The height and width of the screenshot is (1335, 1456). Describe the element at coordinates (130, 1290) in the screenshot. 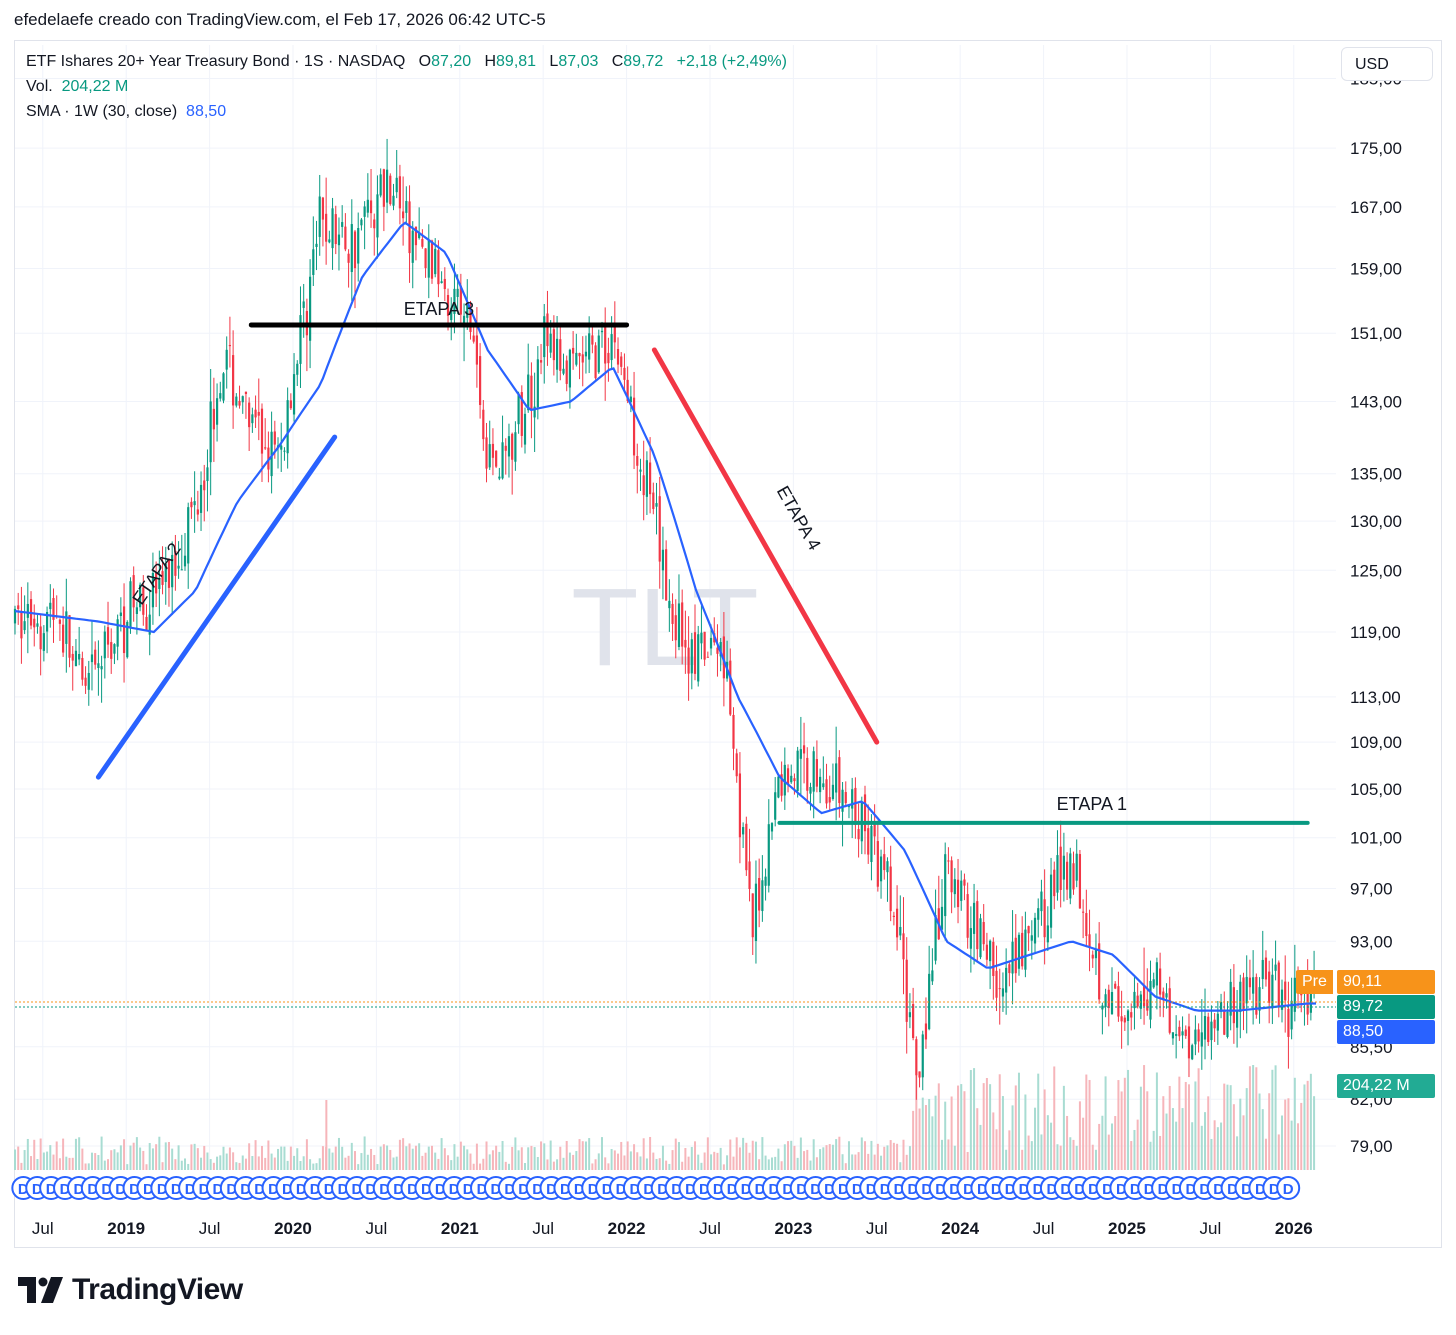

I see `tradingview-logo: TradingView` at that location.